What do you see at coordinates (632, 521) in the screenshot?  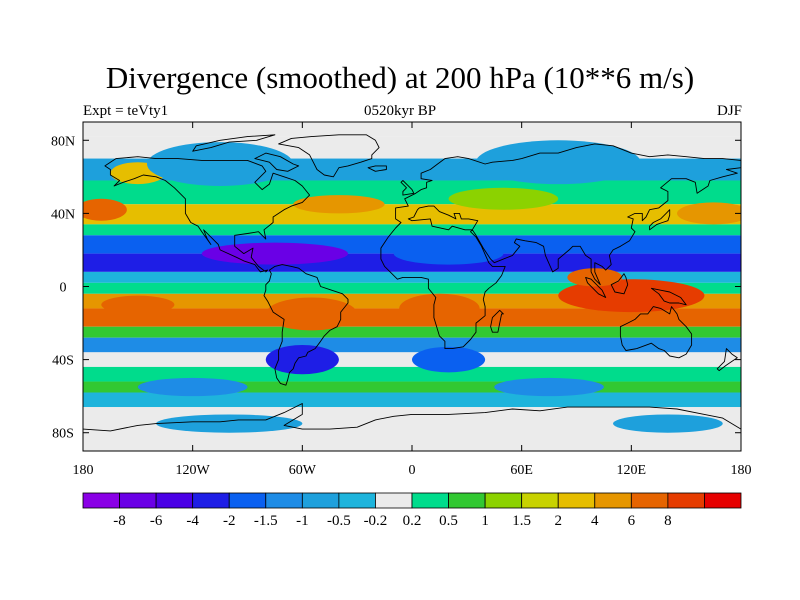 I see `colorbar-label: 6` at bounding box center [632, 521].